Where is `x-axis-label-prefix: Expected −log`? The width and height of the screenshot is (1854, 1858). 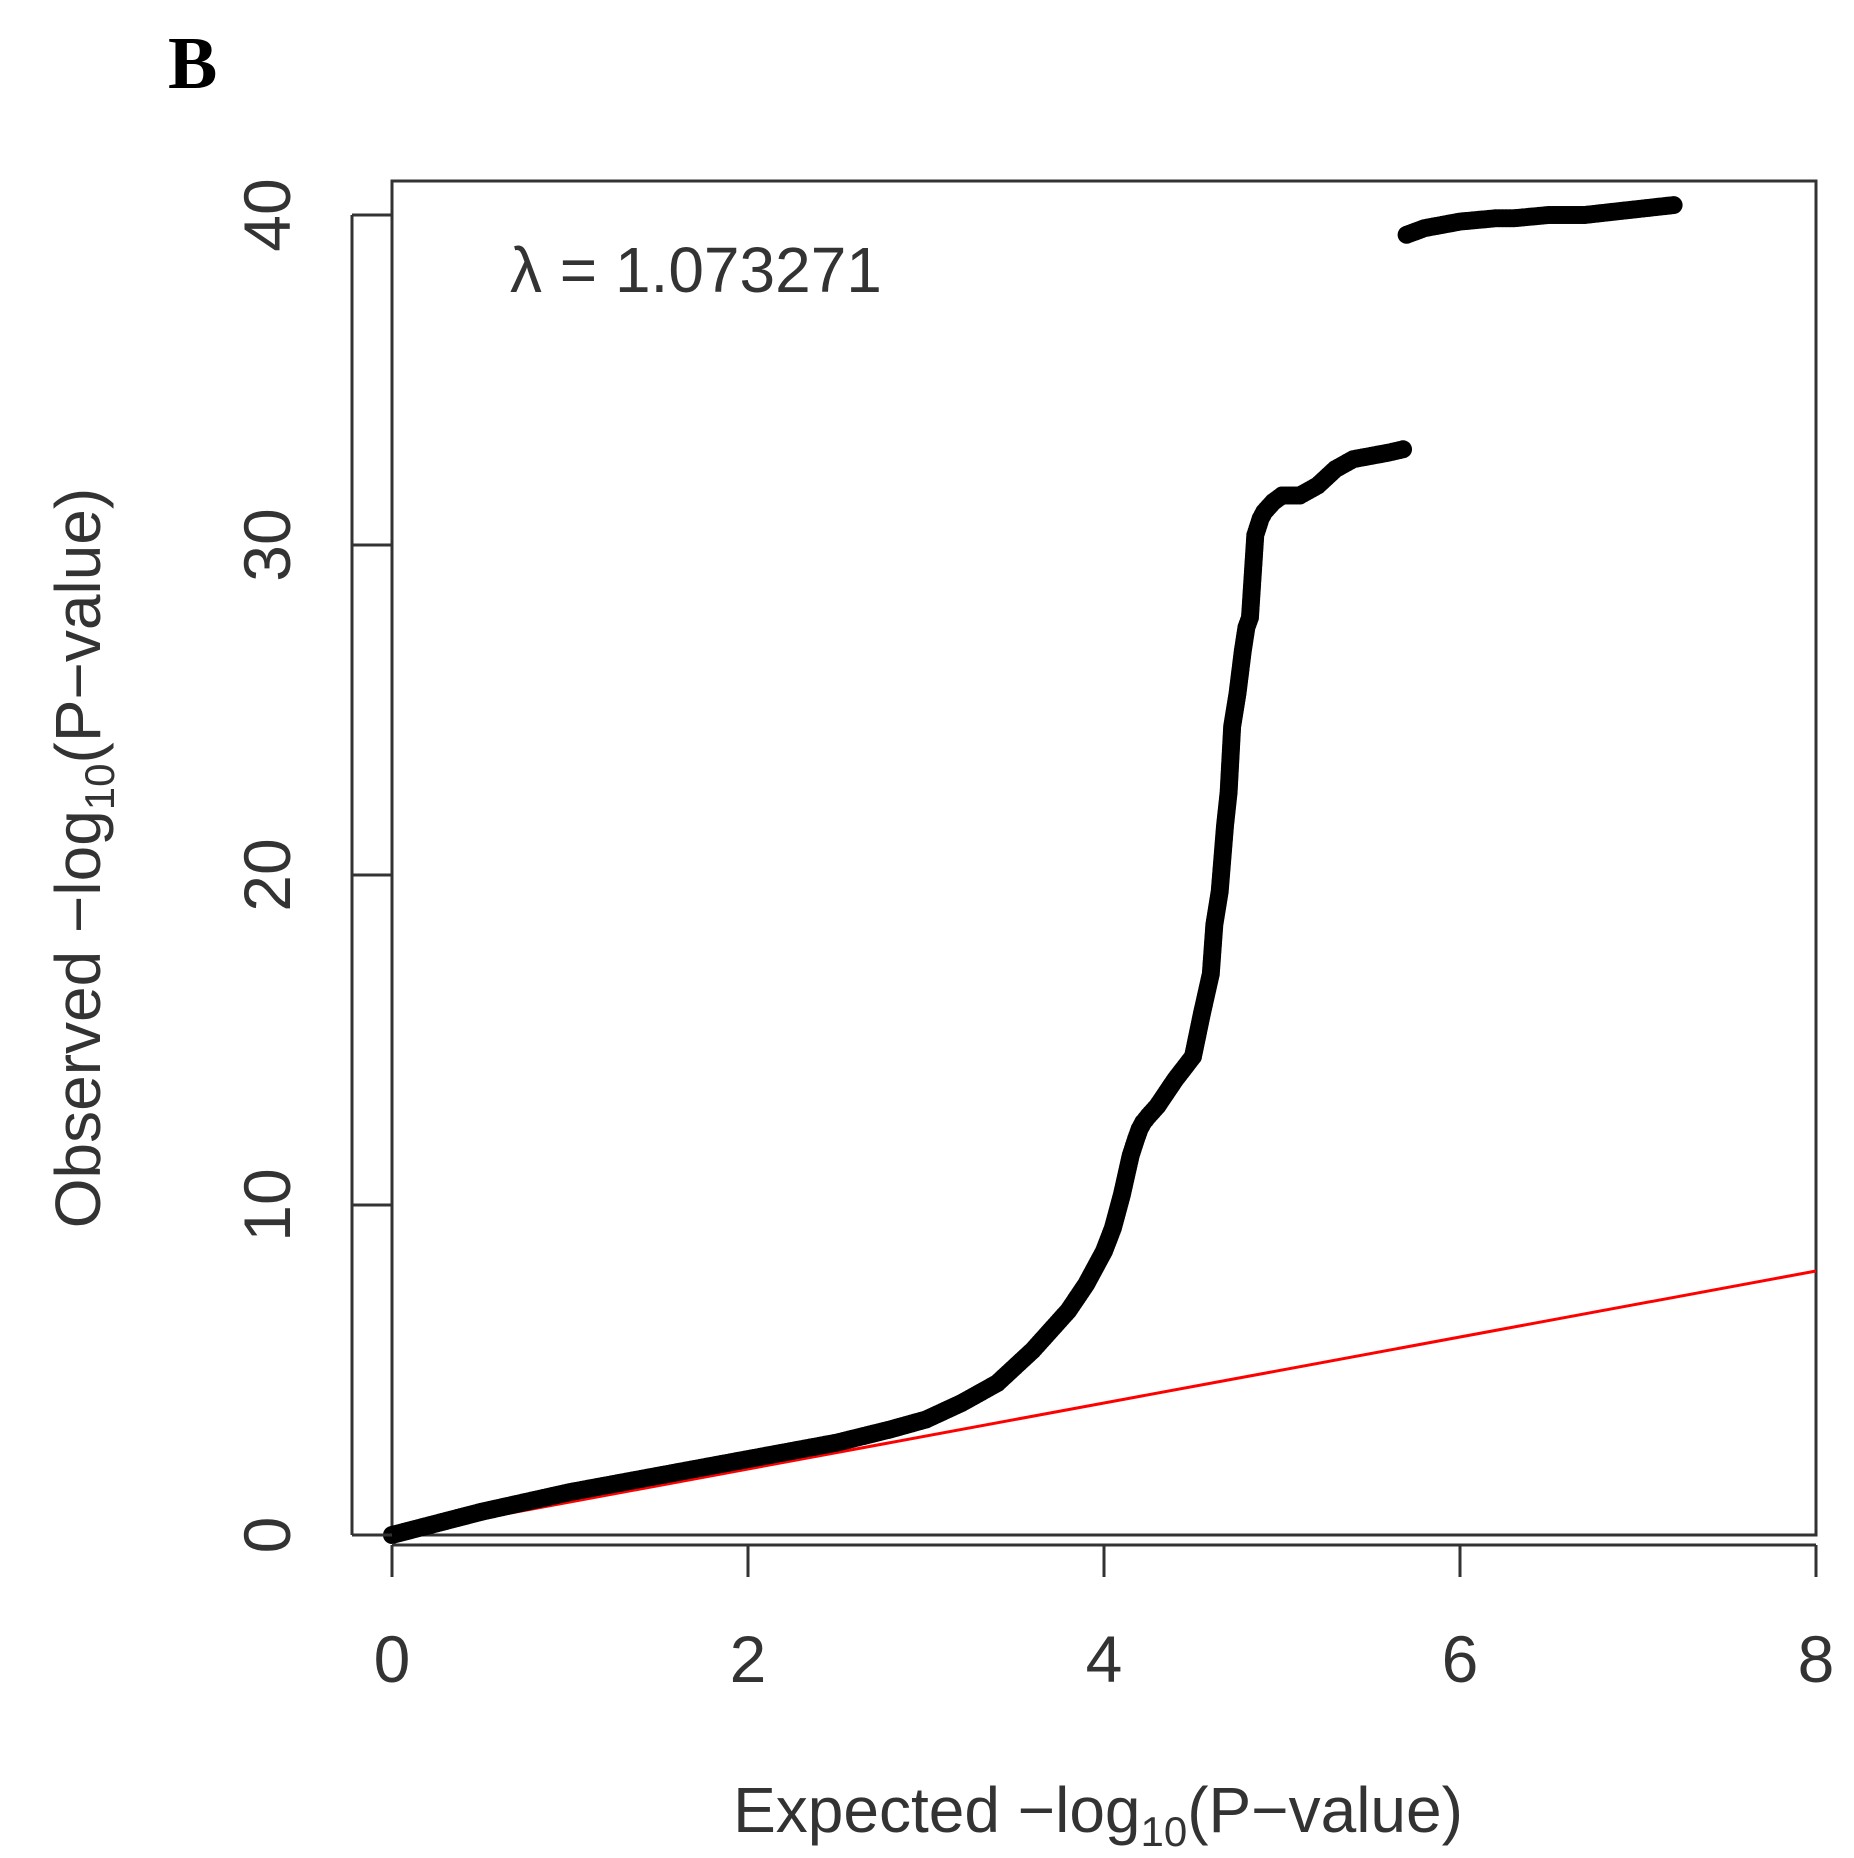 x-axis-label-prefix: Expected −log is located at coordinates (936, 1810).